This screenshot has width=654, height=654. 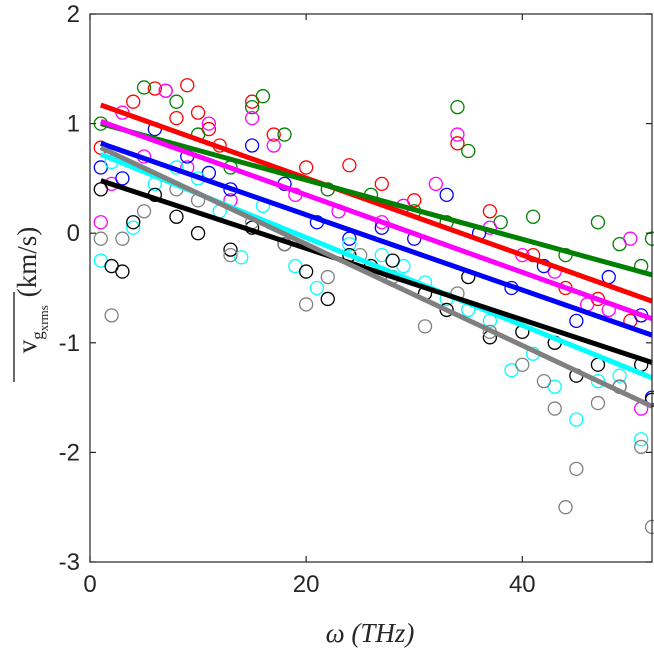 I want to click on y-label-base: v, so click(x=27, y=346).